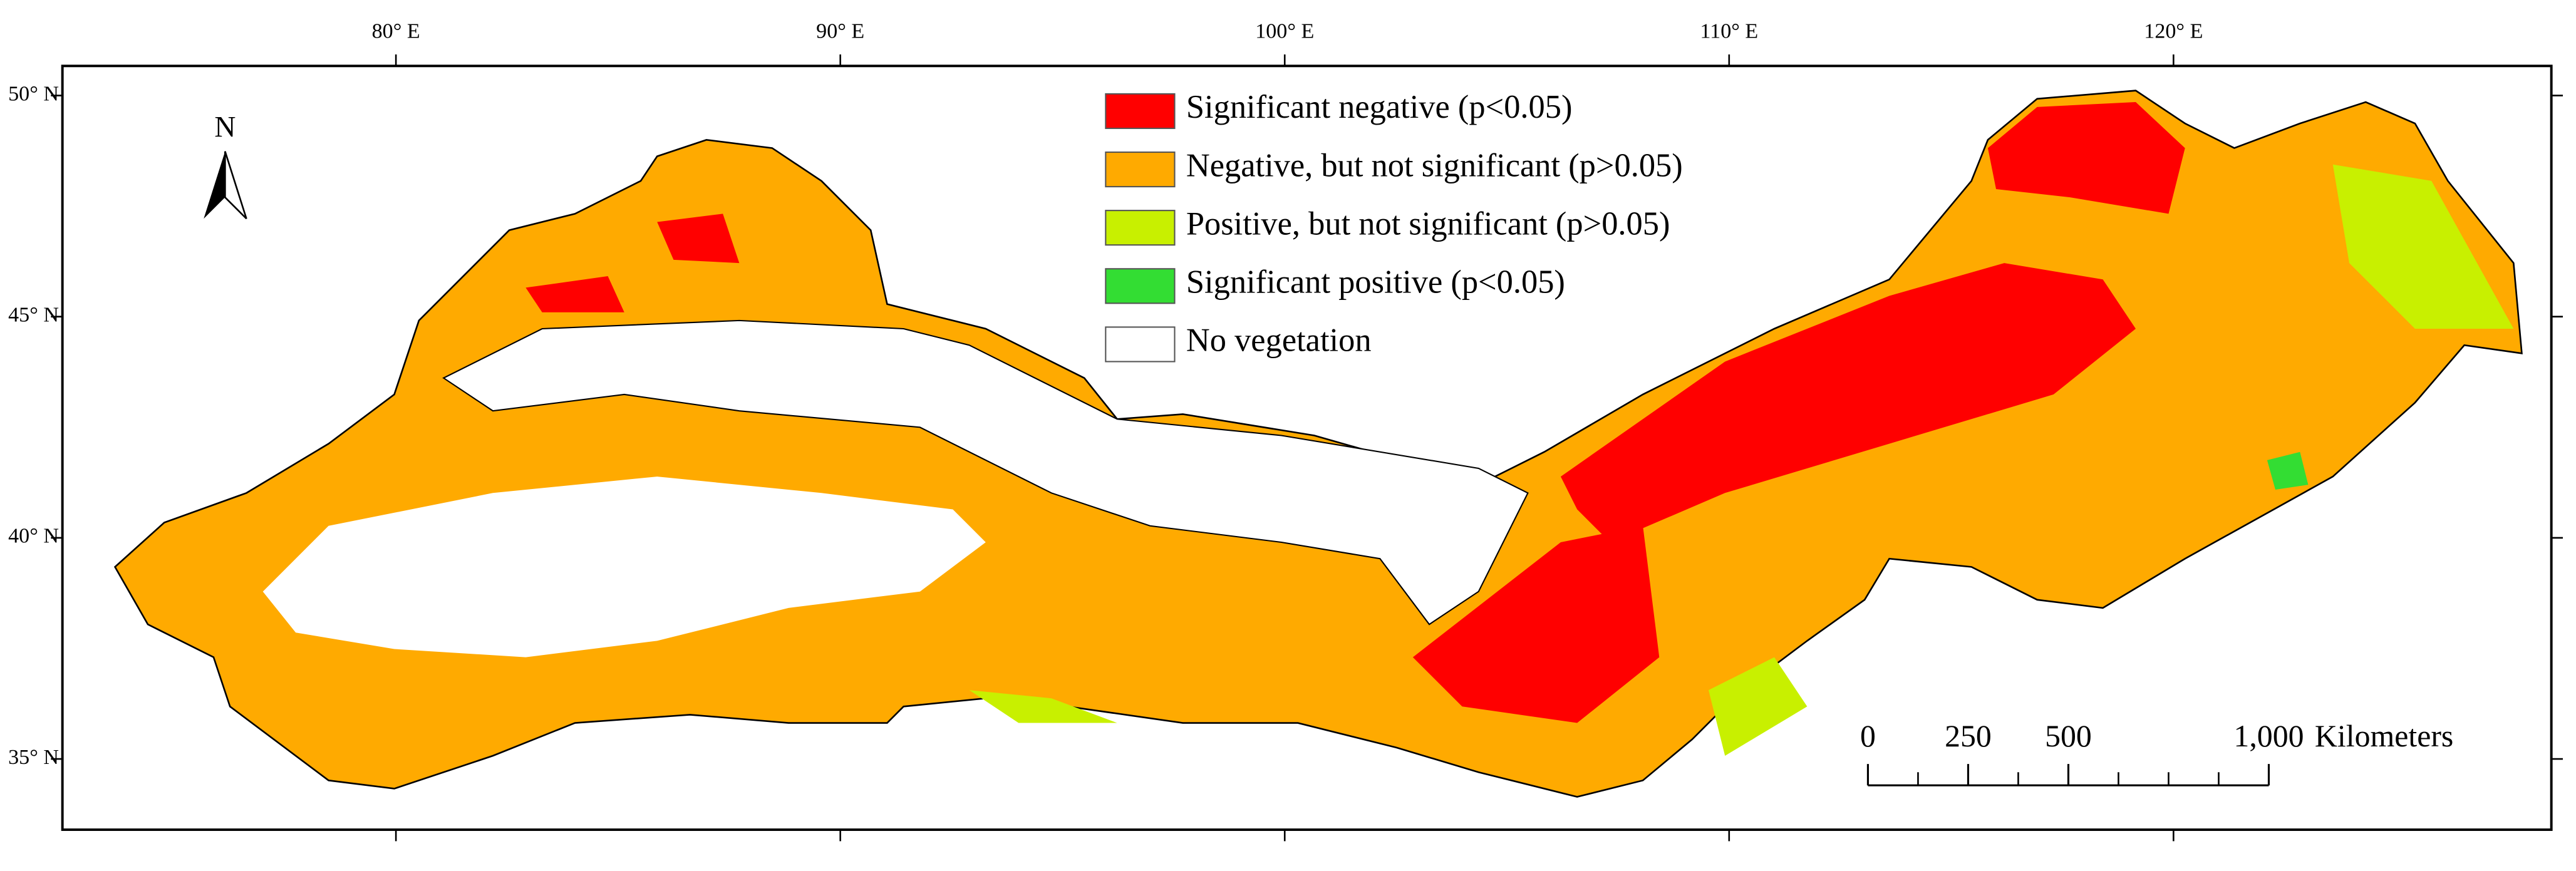 The width and height of the screenshot is (2576, 871). What do you see at coordinates (33, 93) in the screenshot?
I see `lat-tick-label: 50° N` at bounding box center [33, 93].